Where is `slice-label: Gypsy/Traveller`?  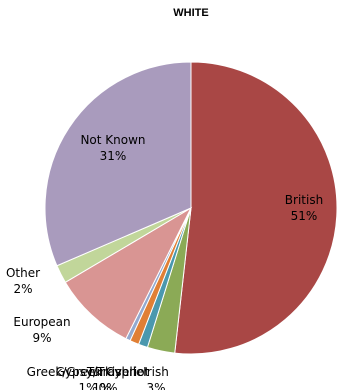 slice-label: Gypsy/Traveller is located at coordinates (102, 372).